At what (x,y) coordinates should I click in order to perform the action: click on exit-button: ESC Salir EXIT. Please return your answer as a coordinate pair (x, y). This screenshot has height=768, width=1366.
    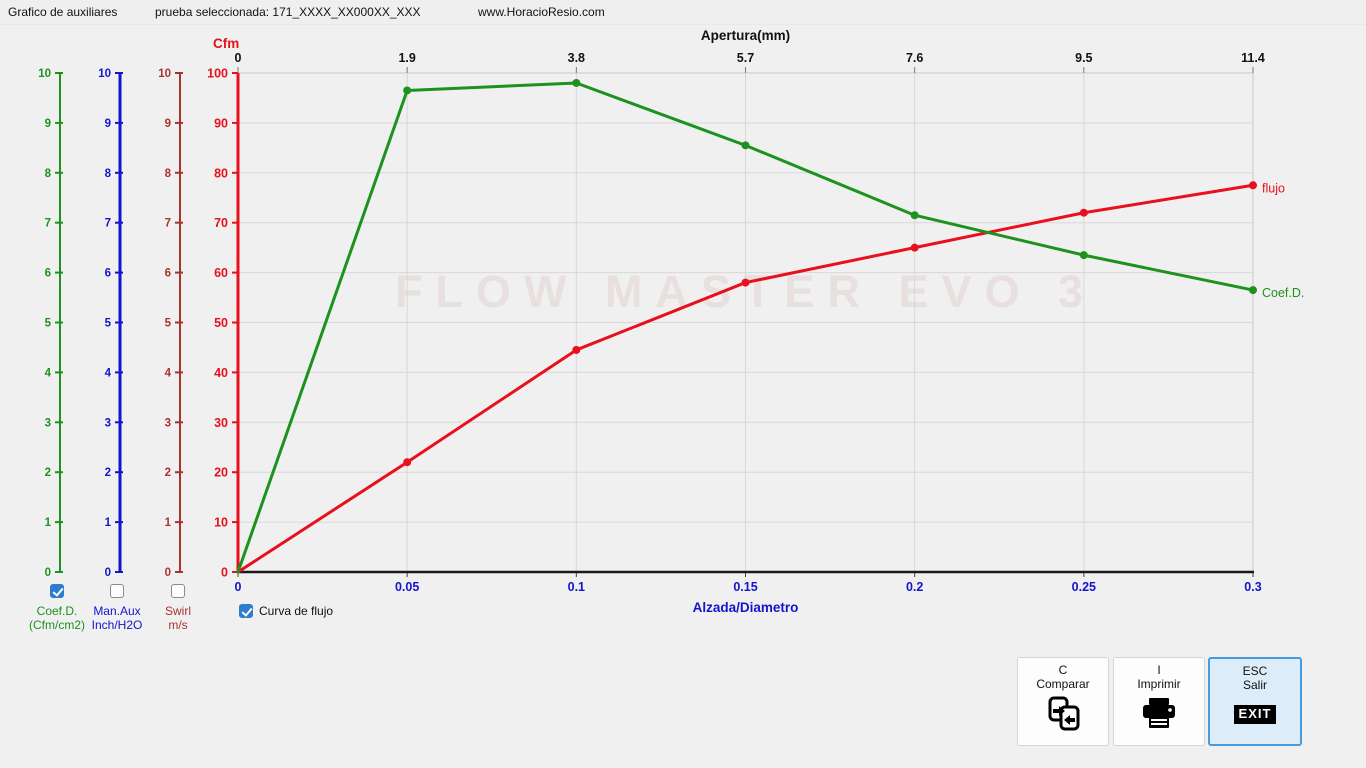
    Looking at the image, I should click on (1255, 701).